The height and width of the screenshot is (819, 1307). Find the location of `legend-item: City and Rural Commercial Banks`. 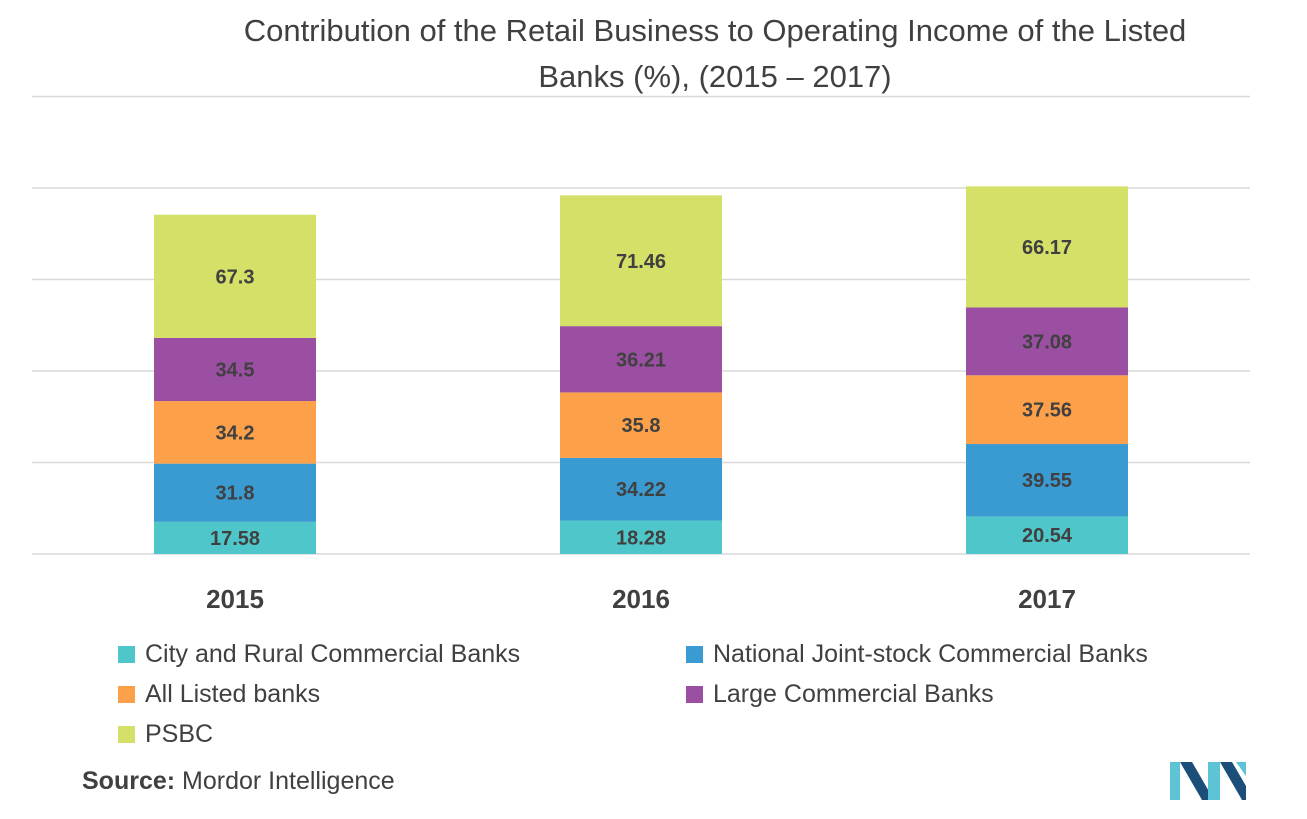

legend-item: City and Rural Commercial Banks is located at coordinates (319, 654).